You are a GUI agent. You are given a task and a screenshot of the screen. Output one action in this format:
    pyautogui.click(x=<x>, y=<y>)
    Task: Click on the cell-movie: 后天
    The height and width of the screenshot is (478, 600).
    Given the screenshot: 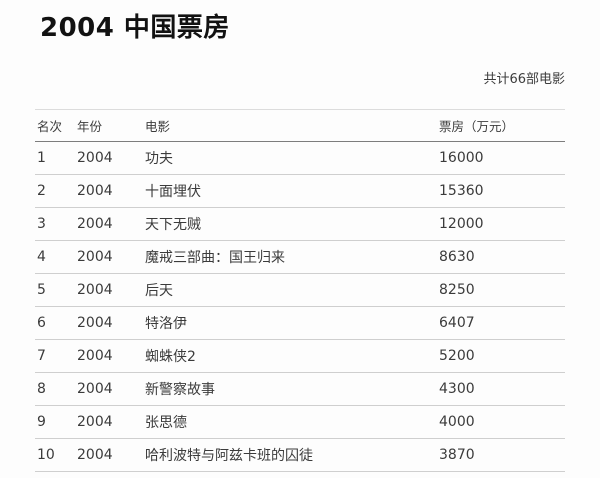 What is the action you would take?
    pyautogui.click(x=290, y=290)
    